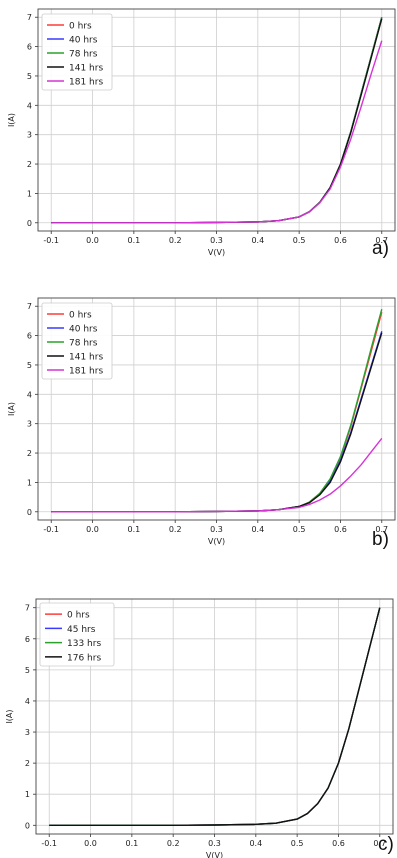 The width and height of the screenshot is (397, 858). What do you see at coordinates (84, 644) in the screenshot?
I see `legend-label: 133 hrs` at bounding box center [84, 644].